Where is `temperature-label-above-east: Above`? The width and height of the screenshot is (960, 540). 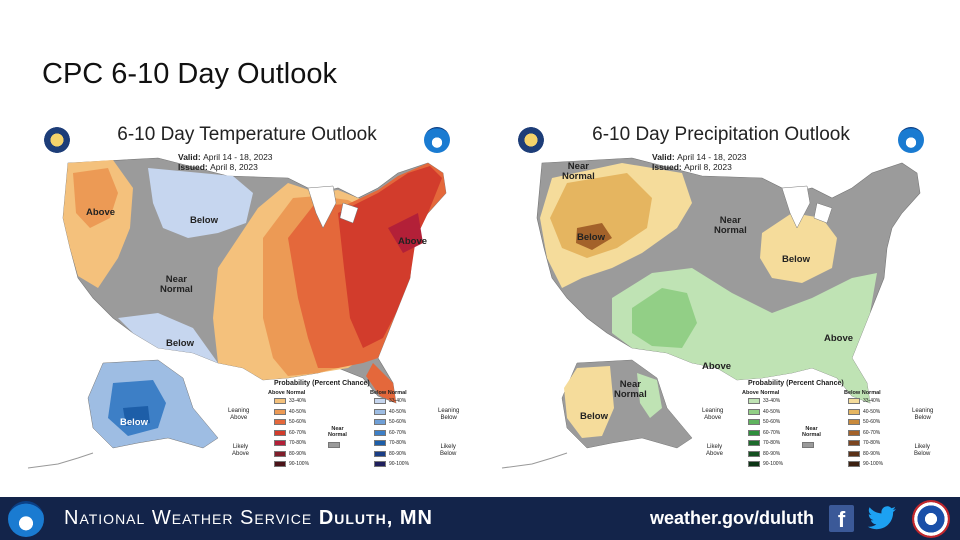 temperature-label-above-east: Above is located at coordinates (413, 241).